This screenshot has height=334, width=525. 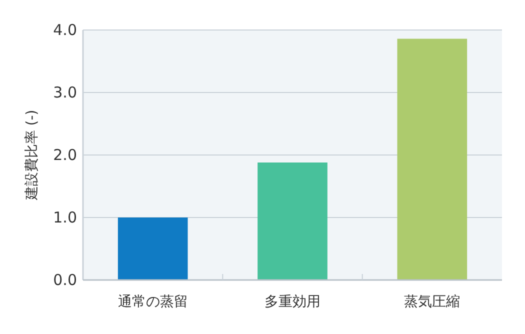 I want to click on y-tick-label: 3.0, so click(x=65, y=93).